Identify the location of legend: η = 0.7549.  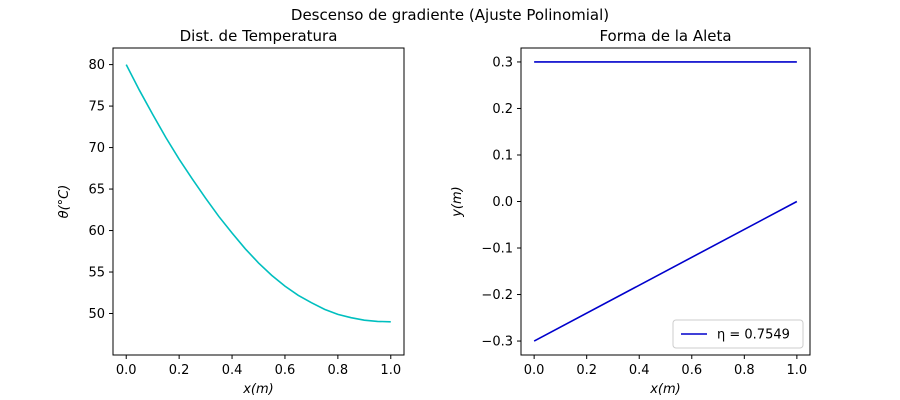
(738, 334).